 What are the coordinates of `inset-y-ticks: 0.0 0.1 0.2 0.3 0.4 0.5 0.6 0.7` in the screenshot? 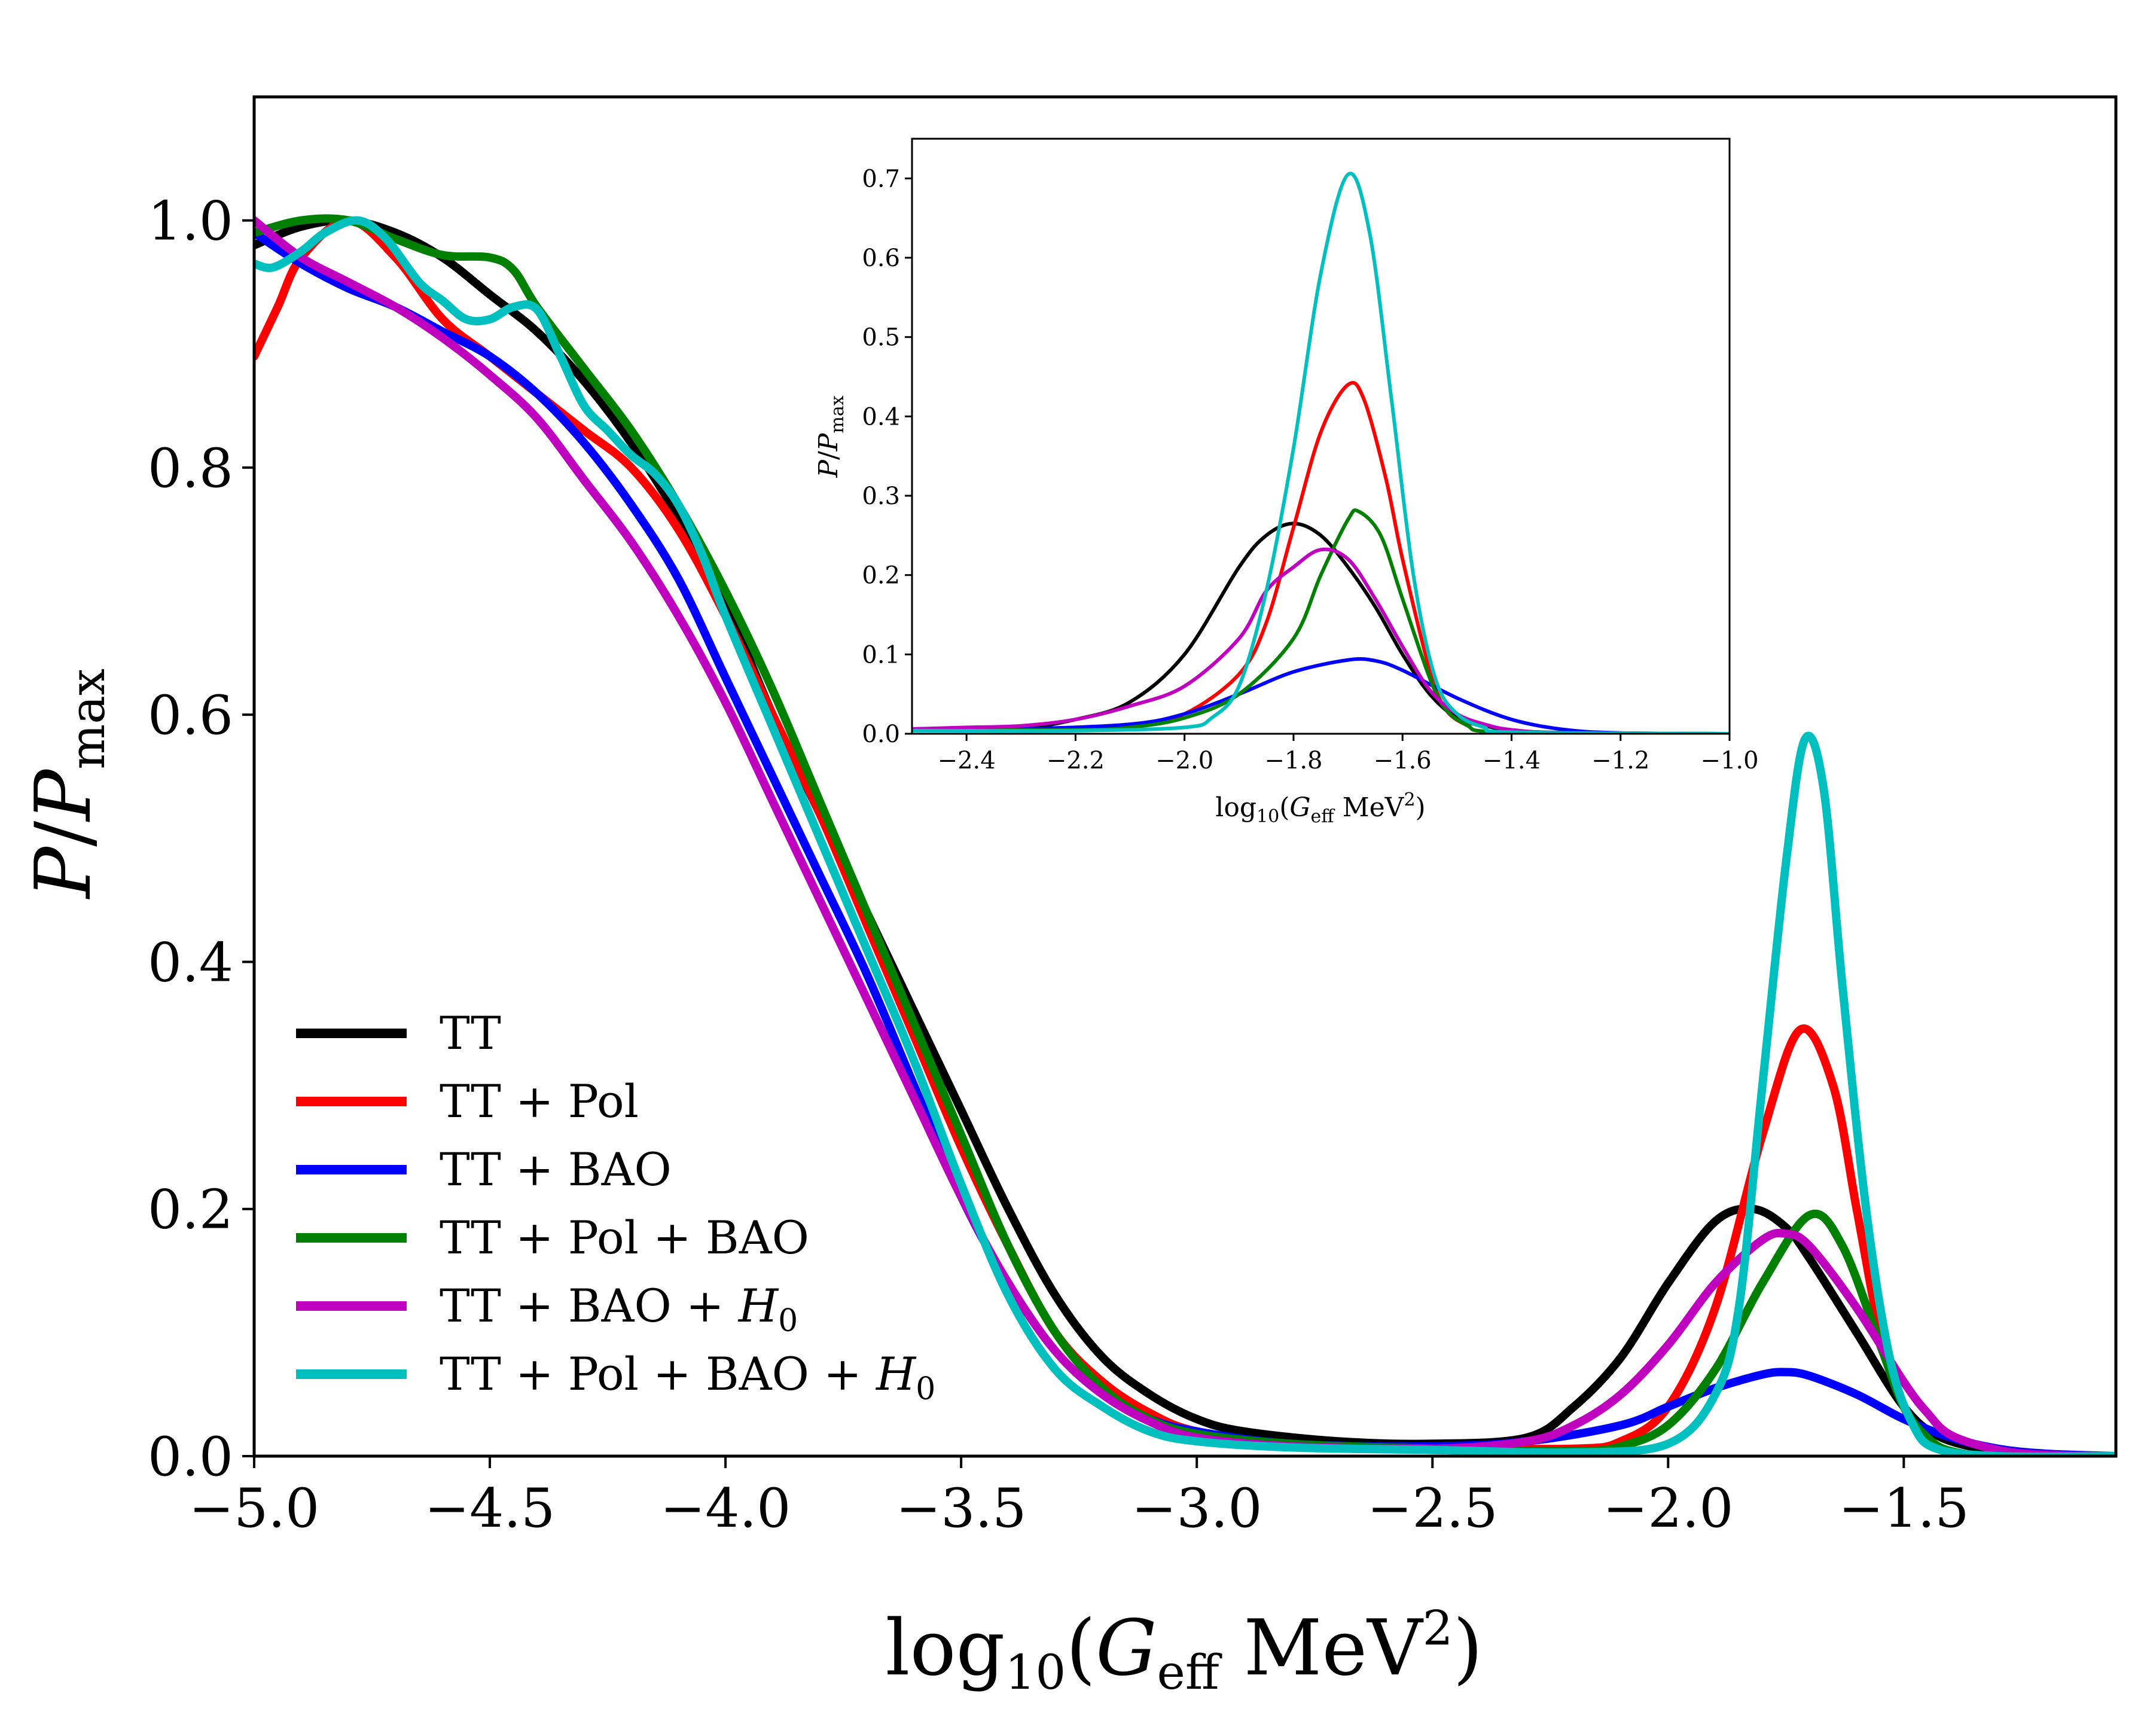 It's located at (887, 456).